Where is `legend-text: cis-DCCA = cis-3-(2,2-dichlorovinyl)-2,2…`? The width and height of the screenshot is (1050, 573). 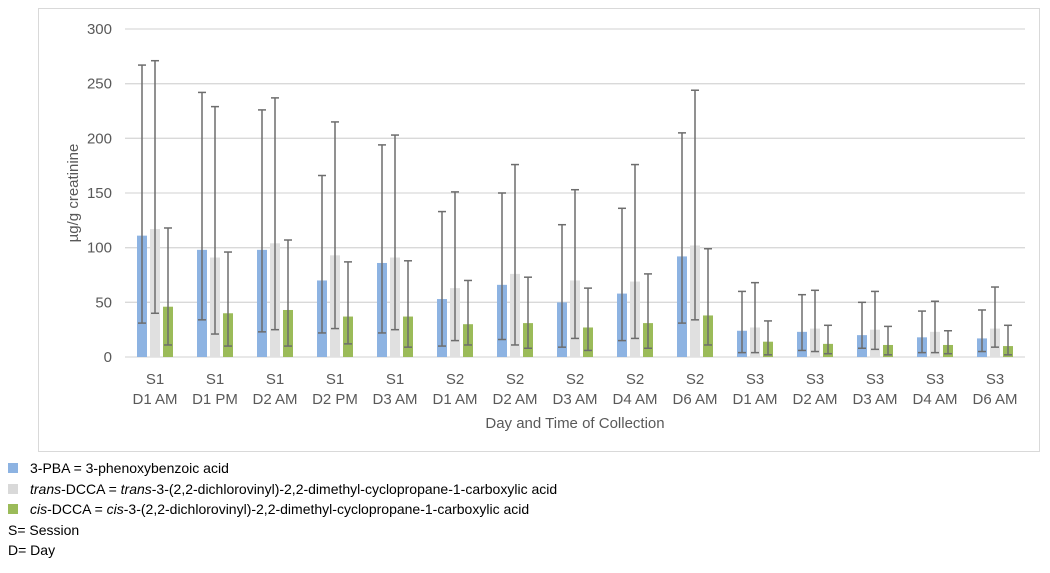 legend-text: cis-DCCA = cis-3-(2,2-dichlorovinyl)-2,2… is located at coordinates (280, 509).